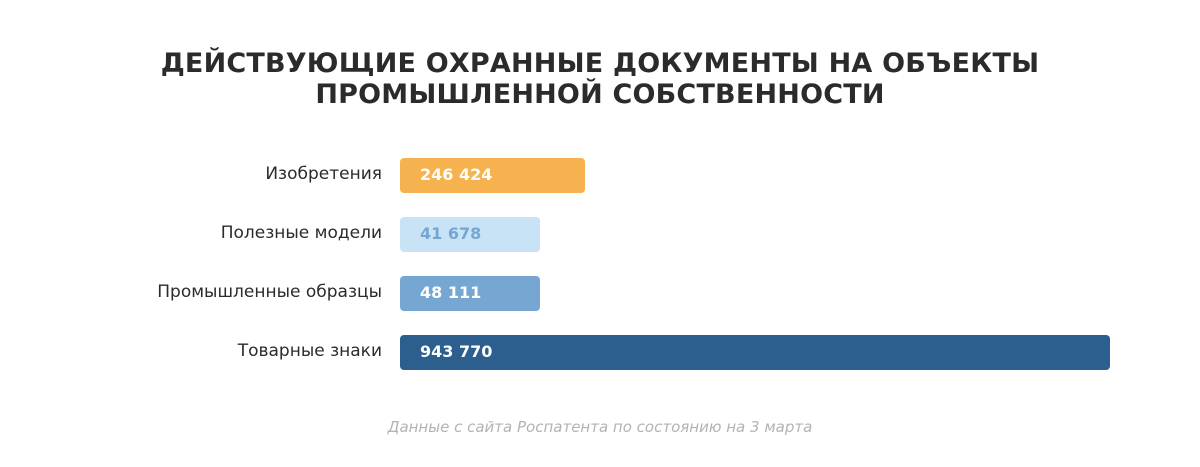  What do you see at coordinates (269, 292) in the screenshot?
I see `category-label: Промышленные образцы` at bounding box center [269, 292].